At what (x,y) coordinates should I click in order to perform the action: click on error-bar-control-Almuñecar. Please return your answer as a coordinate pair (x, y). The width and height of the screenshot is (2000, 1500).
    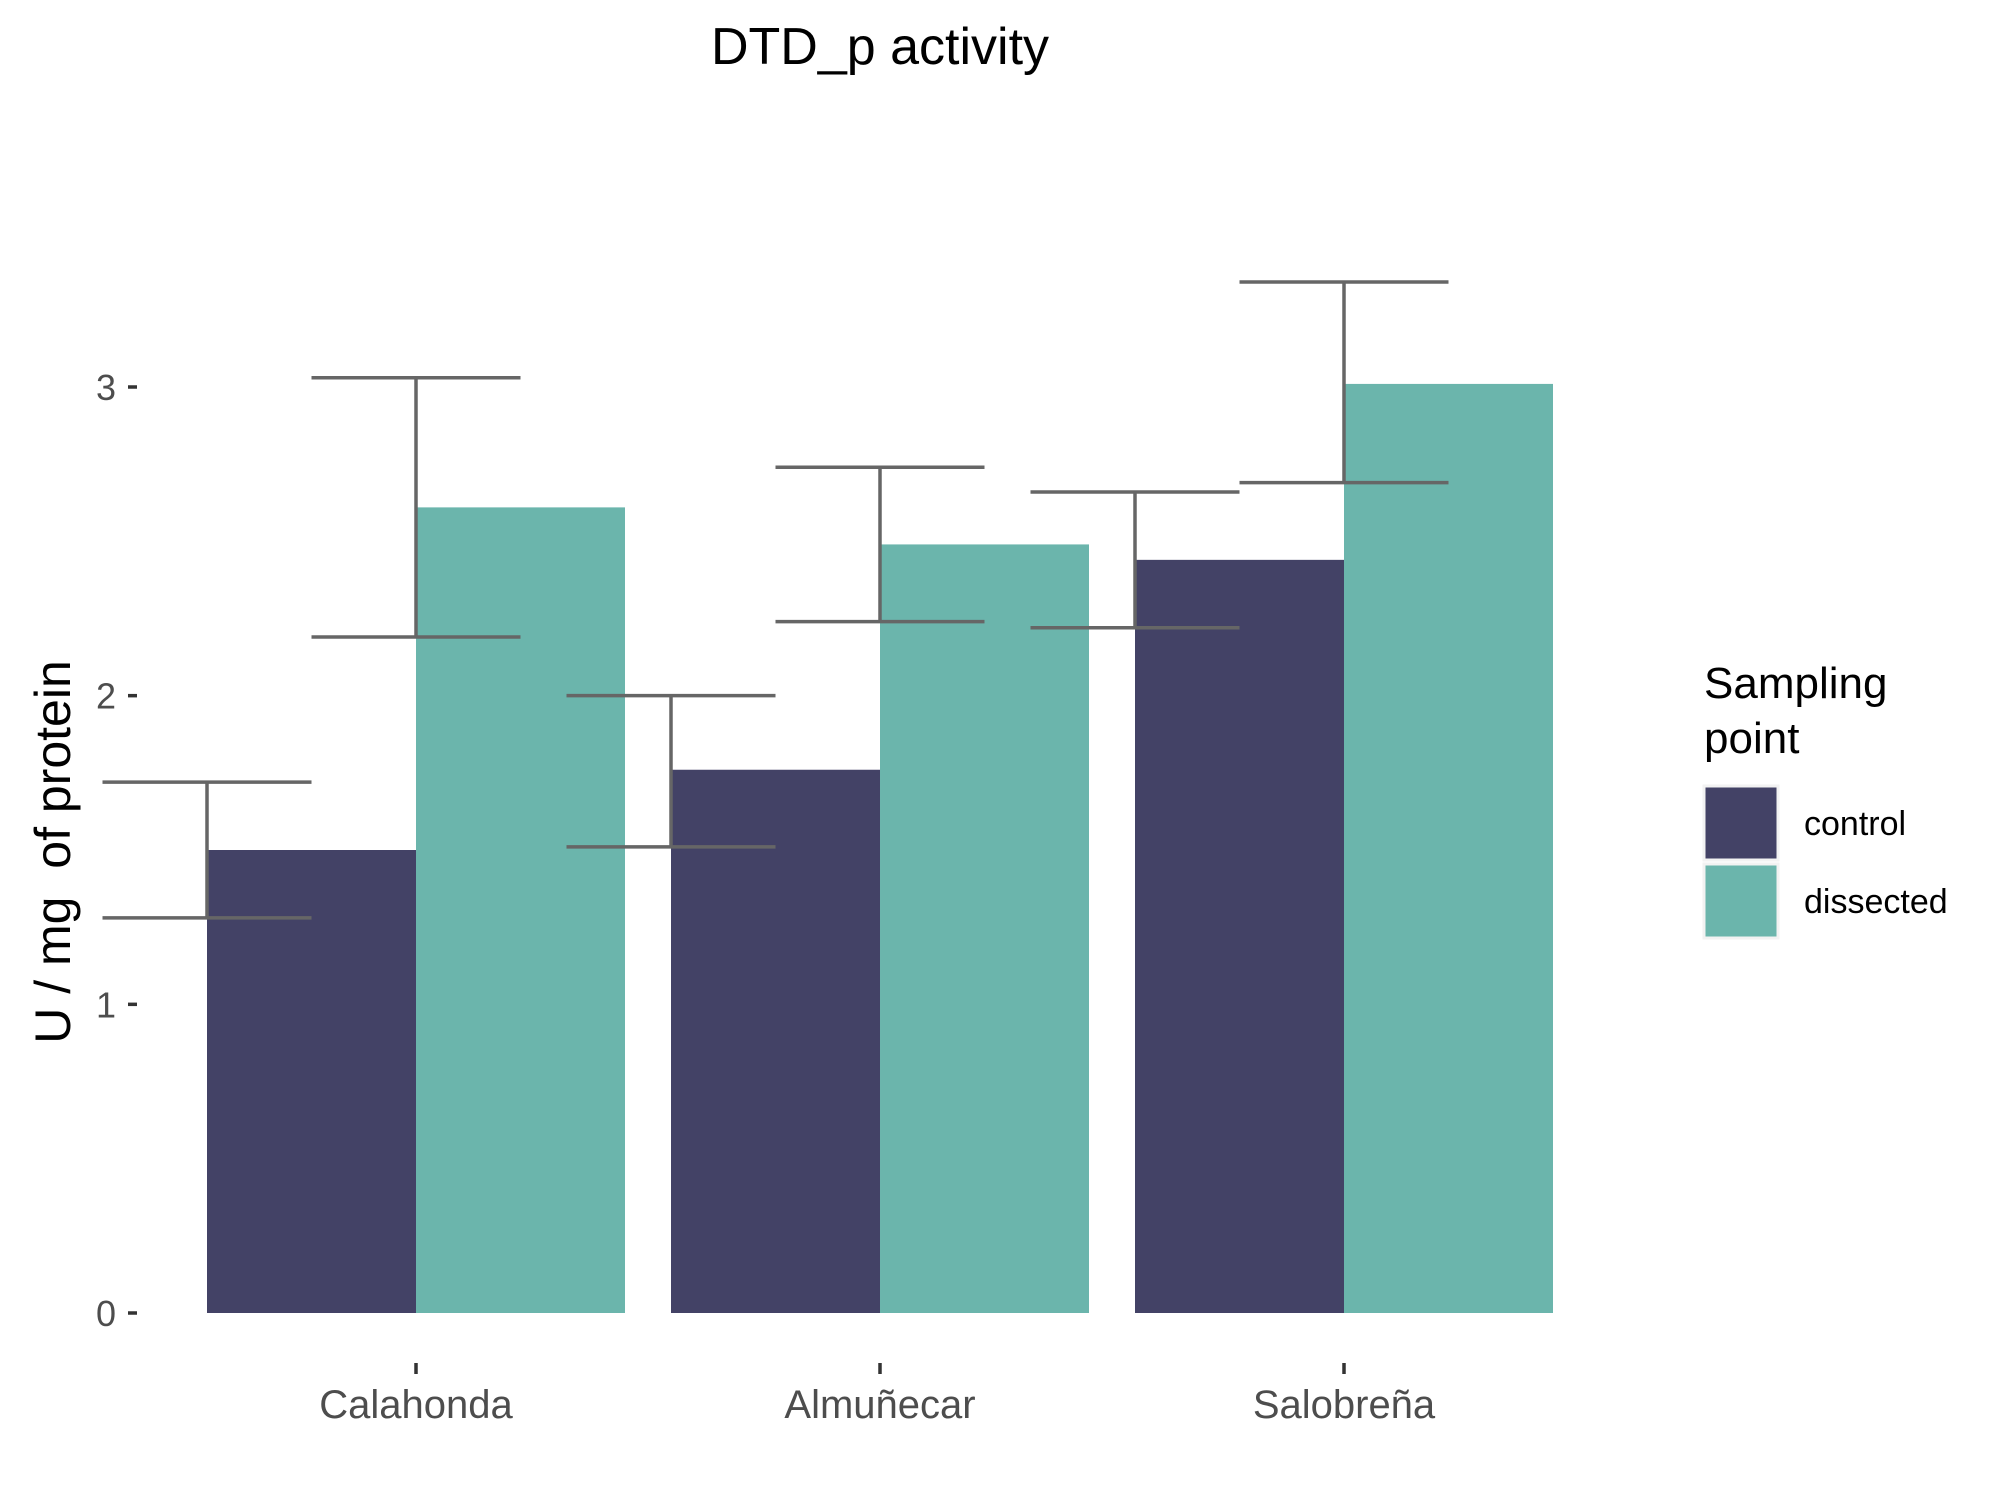
    Looking at the image, I should click on (671, 771).